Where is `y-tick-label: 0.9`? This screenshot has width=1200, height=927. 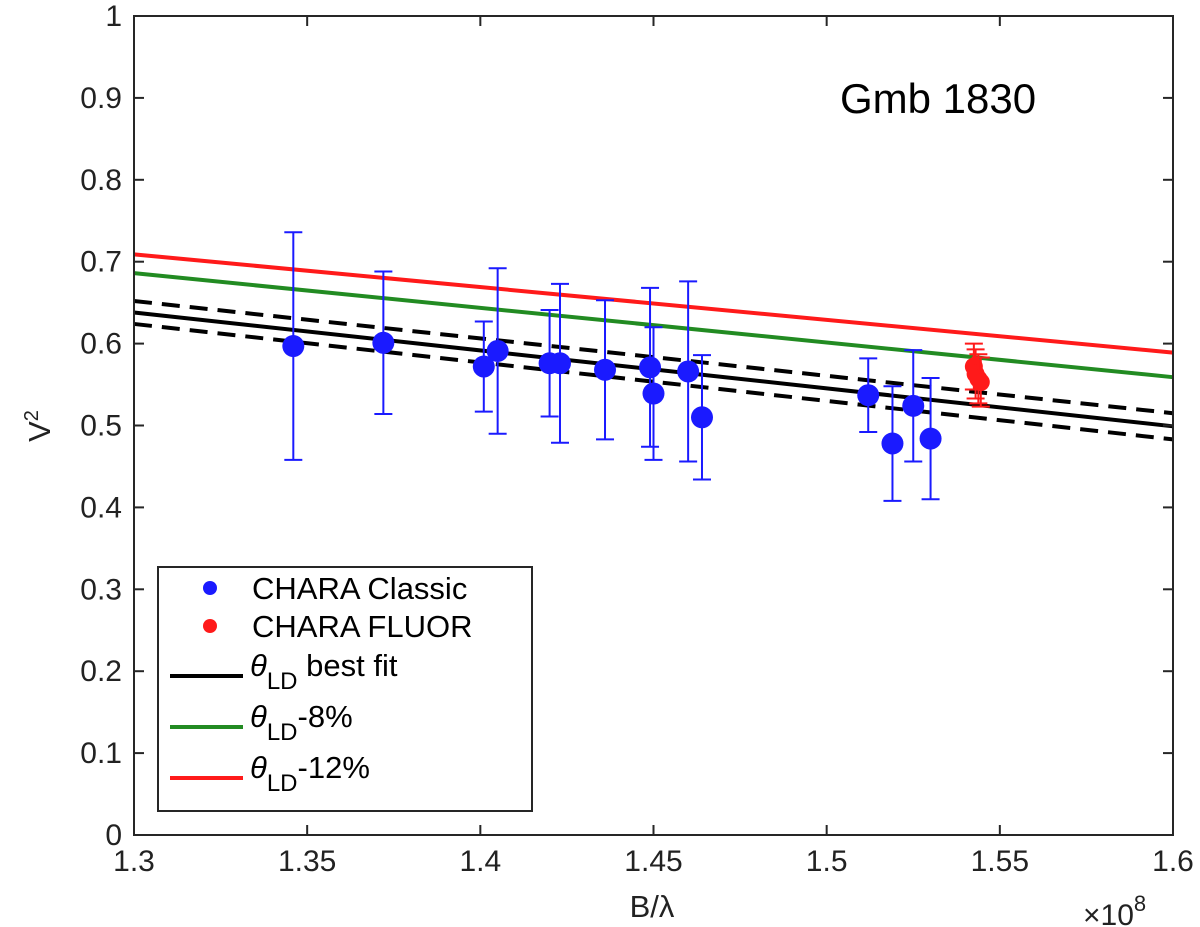 y-tick-label: 0.9 is located at coordinates (101, 98).